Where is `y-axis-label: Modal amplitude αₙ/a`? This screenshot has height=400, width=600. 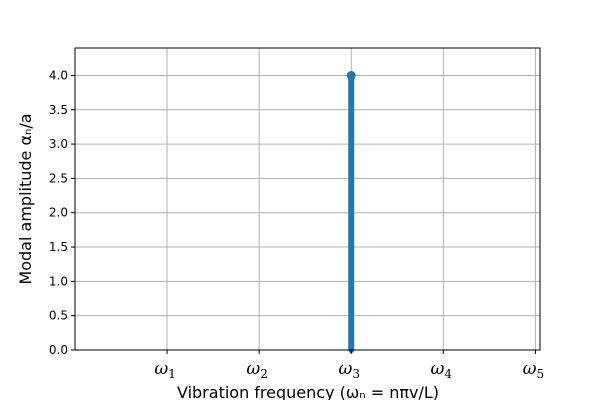
y-axis-label: Modal amplitude αₙ/a is located at coordinates (25, 198).